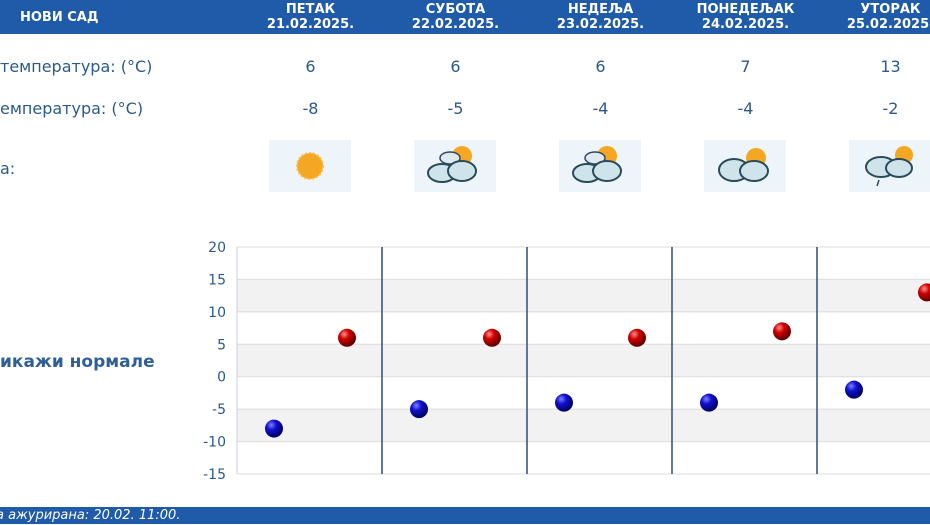 This screenshot has height=525, width=930. What do you see at coordinates (455, 24) in the screenshot?
I see `day-date: 22.02.2025.` at bounding box center [455, 24].